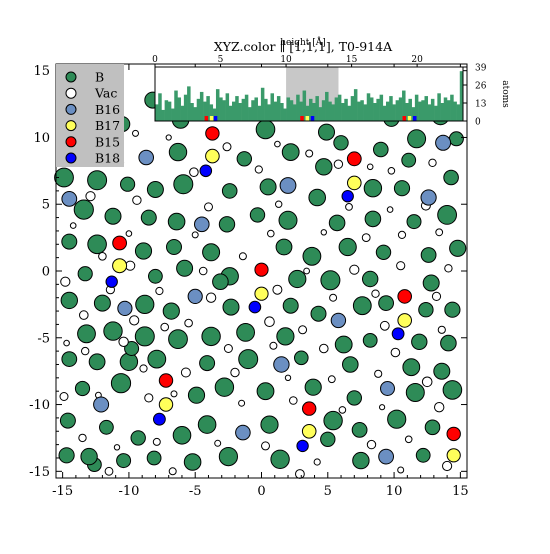 Image resolution: width=550 pixels, height=554 pixels. I want to click on y-tick-label-2: -5, so click(43, 338).